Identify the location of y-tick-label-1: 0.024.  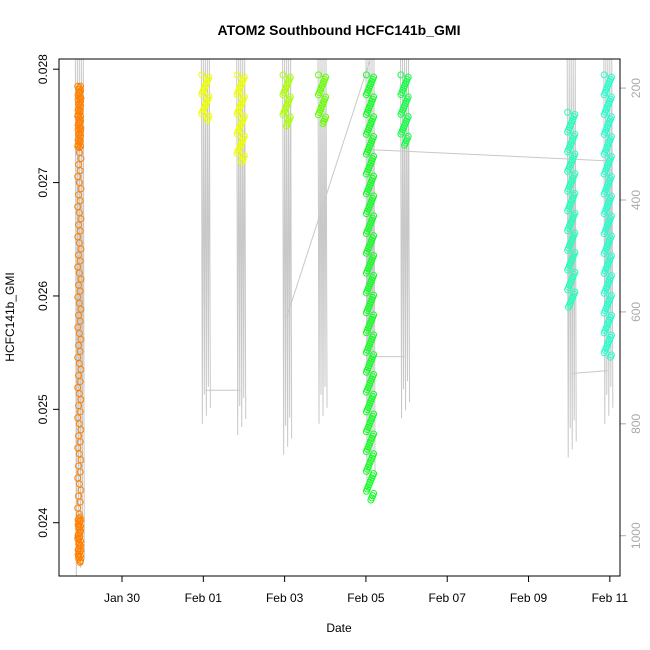
(43, 522).